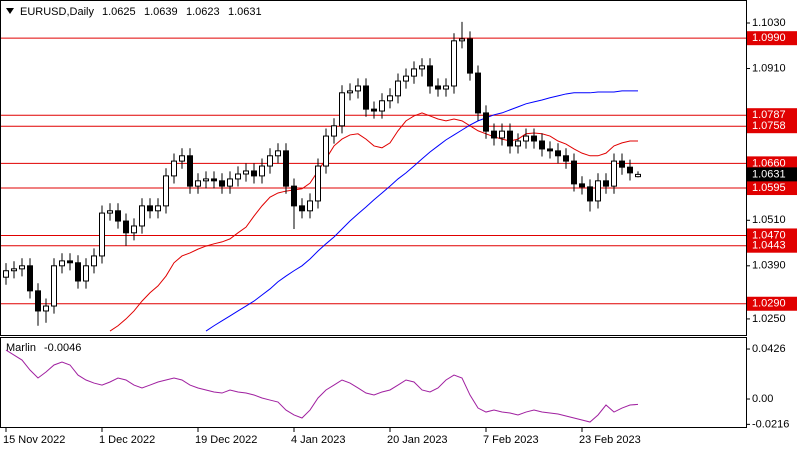  I want to click on x-tick-label: 1 Dec 2022, so click(127, 440).